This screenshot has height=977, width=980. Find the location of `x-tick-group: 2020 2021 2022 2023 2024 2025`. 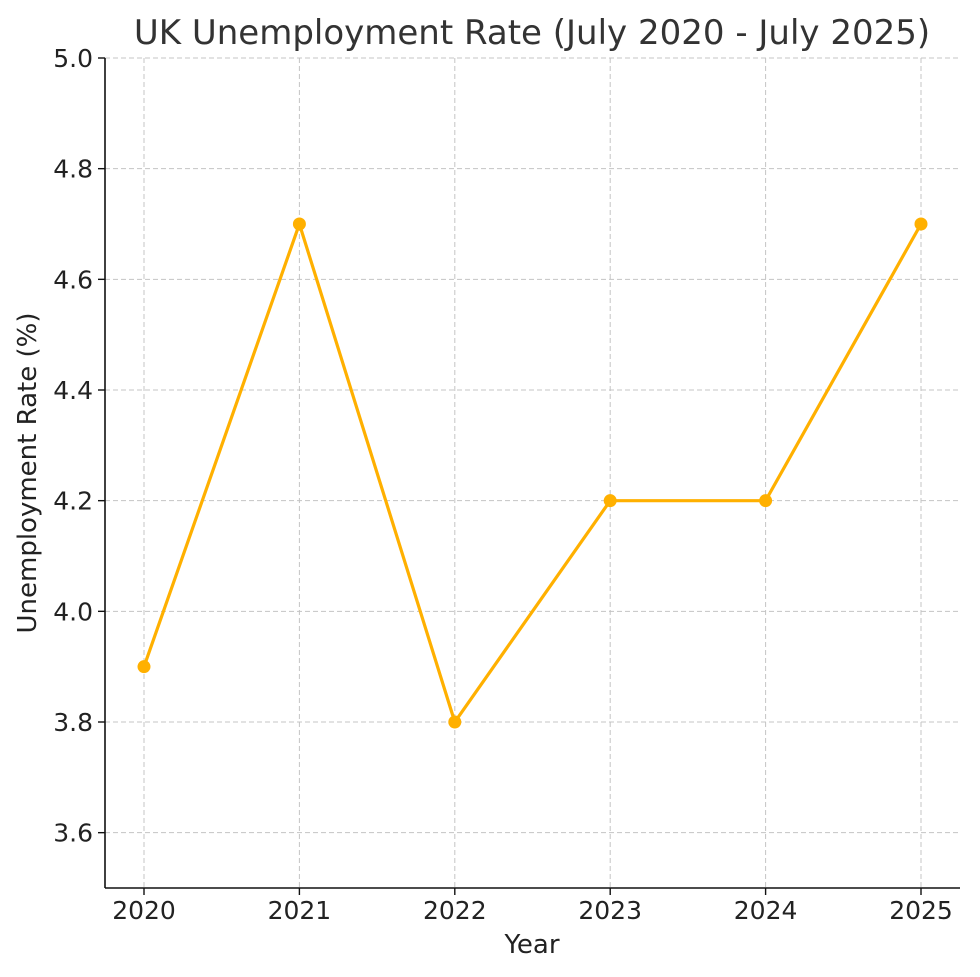

x-tick-group: 2020 2021 2022 2023 2024 2025 is located at coordinates (532, 906).